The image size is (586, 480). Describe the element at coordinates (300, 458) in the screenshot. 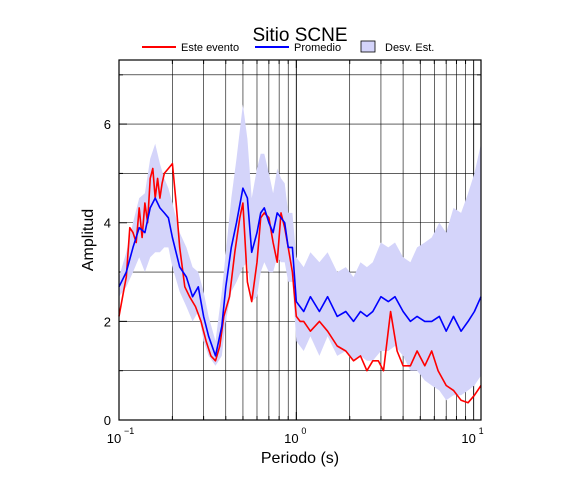

I see `x-axis-title: Periodo (s)` at that location.